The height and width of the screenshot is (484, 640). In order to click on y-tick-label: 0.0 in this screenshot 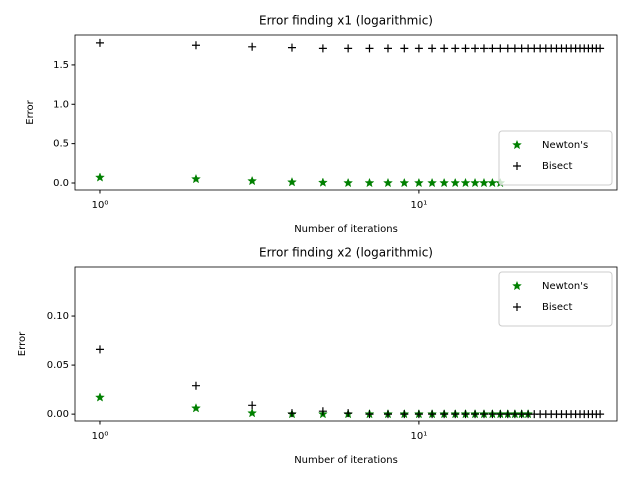, I will do `click(61, 183)`.